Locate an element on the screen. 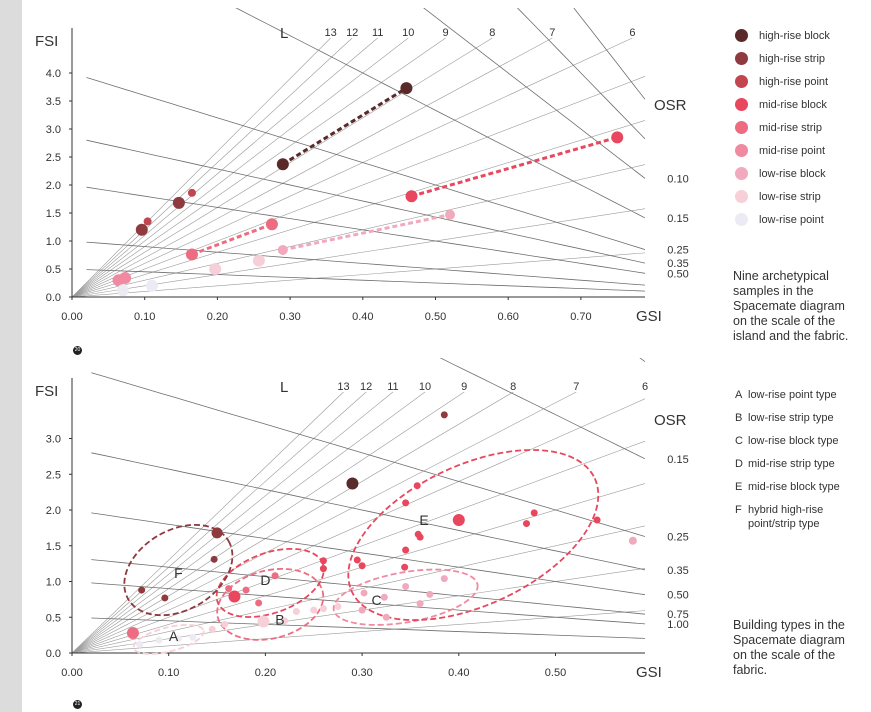  type-letter: D is located at coordinates (739, 464).